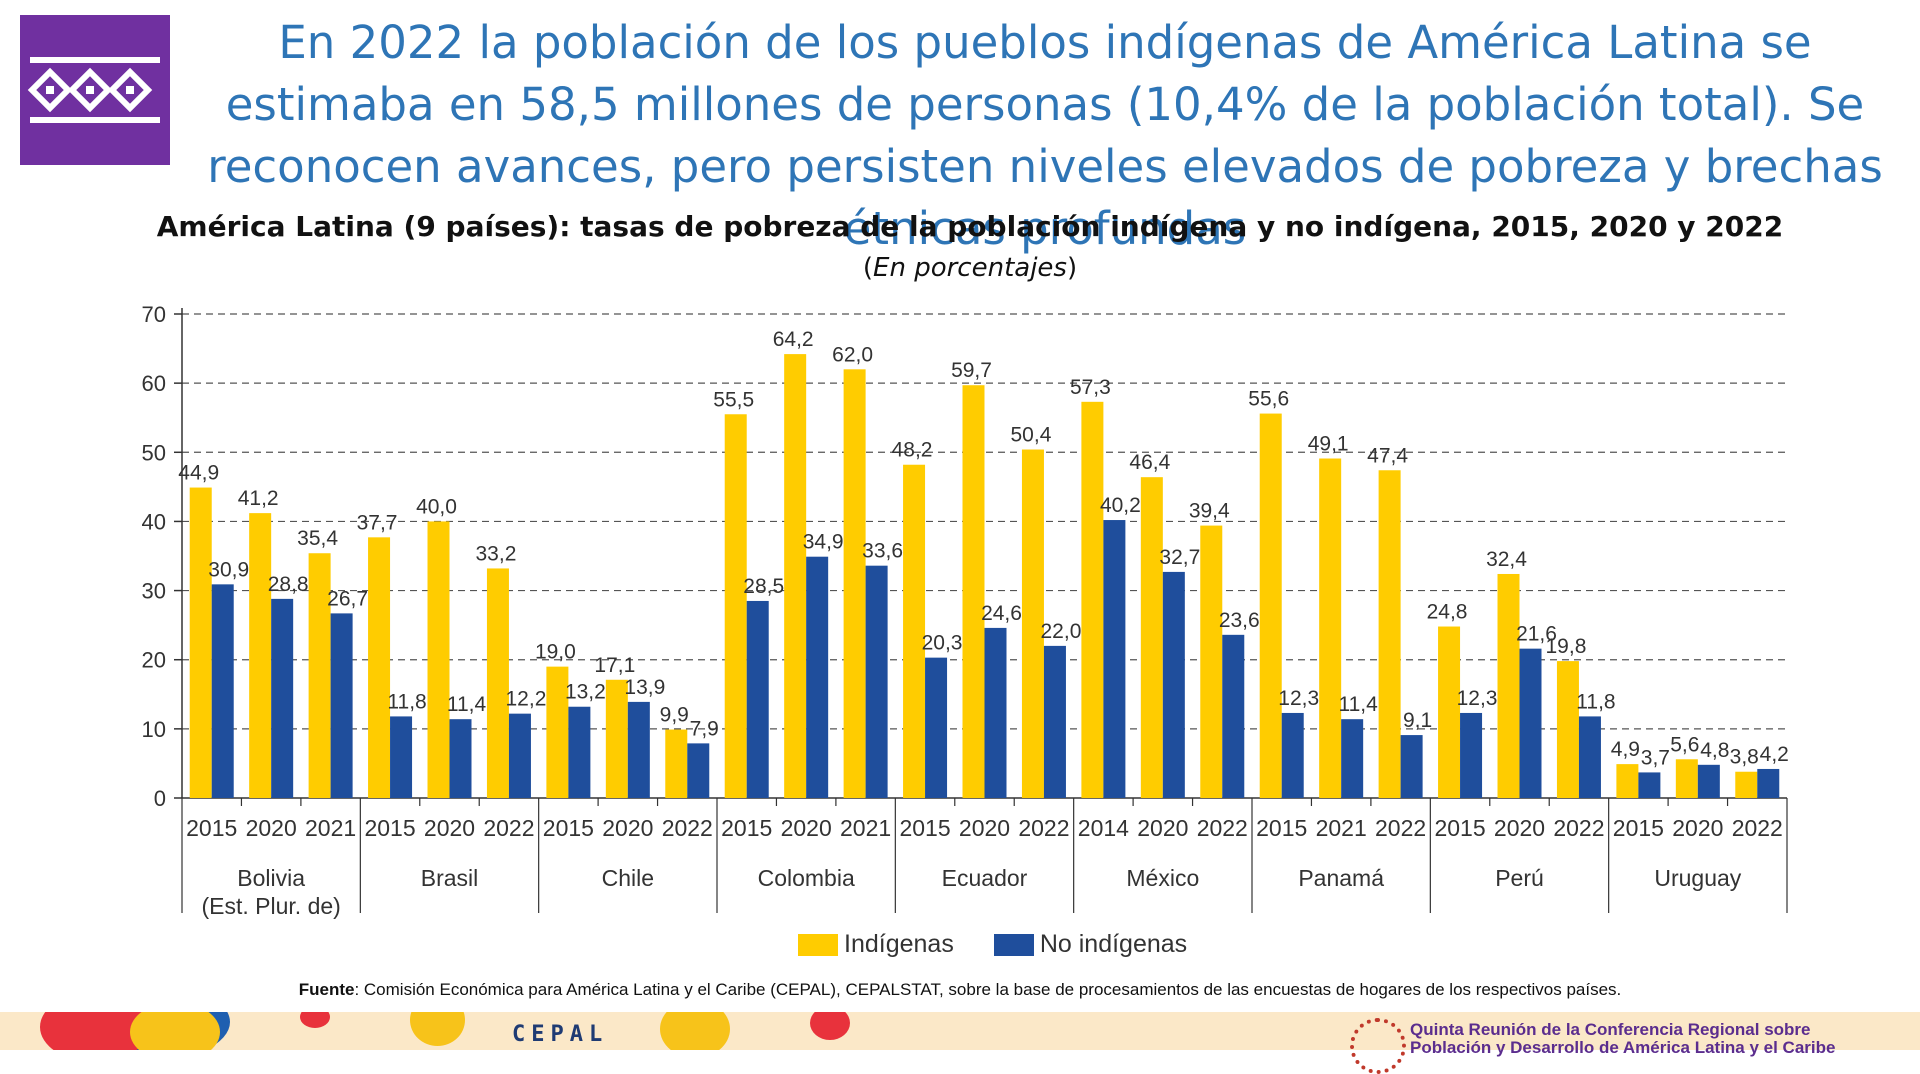 Image resolution: width=1920 pixels, height=1074 pixels. Describe the element at coordinates (882, 551) in the screenshot. I see `data-label-non-indigenous: 33,6` at that location.